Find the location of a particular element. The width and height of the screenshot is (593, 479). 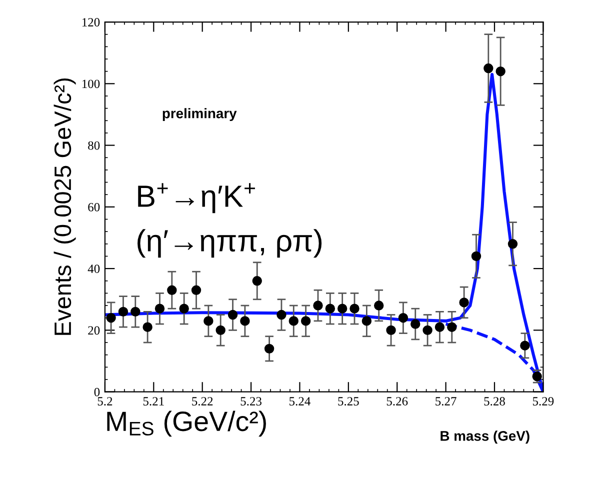

x-tick-label: 5.22 is located at coordinates (202, 401).